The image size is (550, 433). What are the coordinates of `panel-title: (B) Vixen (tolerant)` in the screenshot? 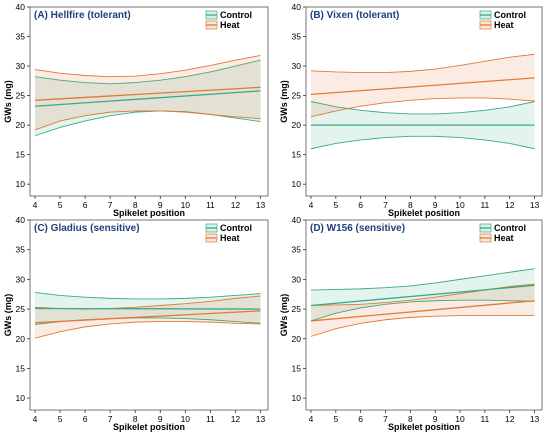 It's located at (354, 15).